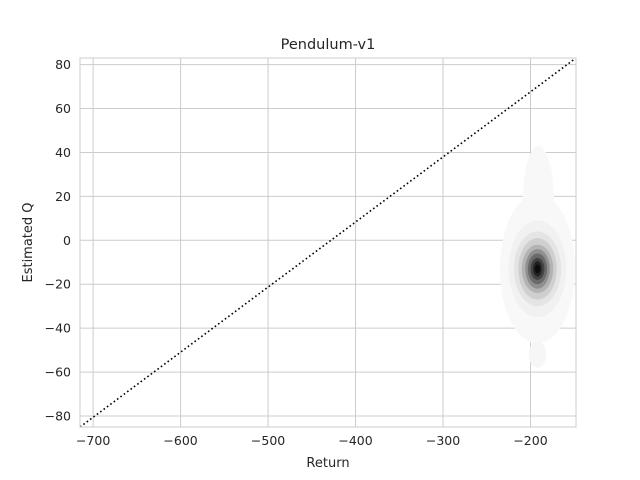  I want to click on x-axis-label: Return, so click(327, 463).